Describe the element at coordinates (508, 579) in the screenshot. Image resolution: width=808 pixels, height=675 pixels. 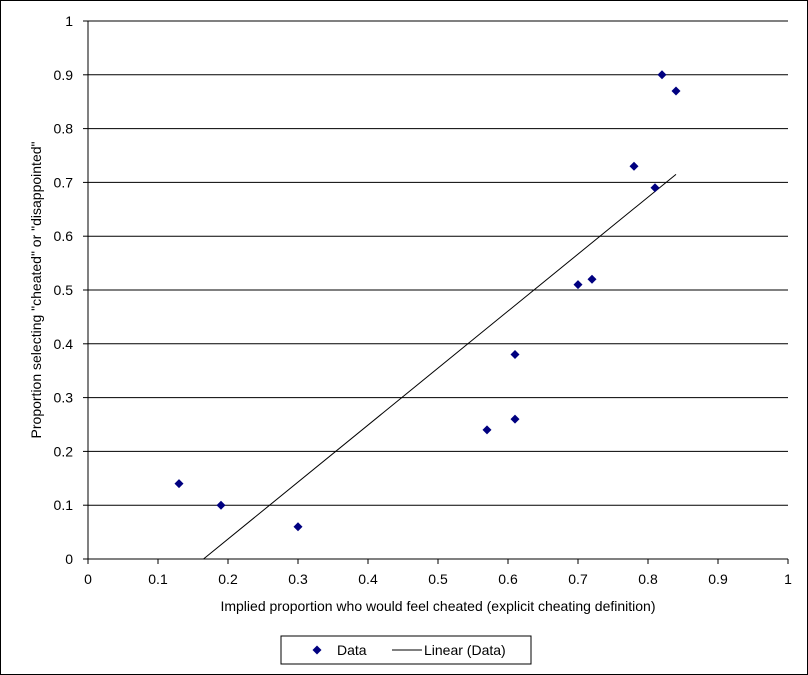
I see `x-tick-label: 0.6` at that location.